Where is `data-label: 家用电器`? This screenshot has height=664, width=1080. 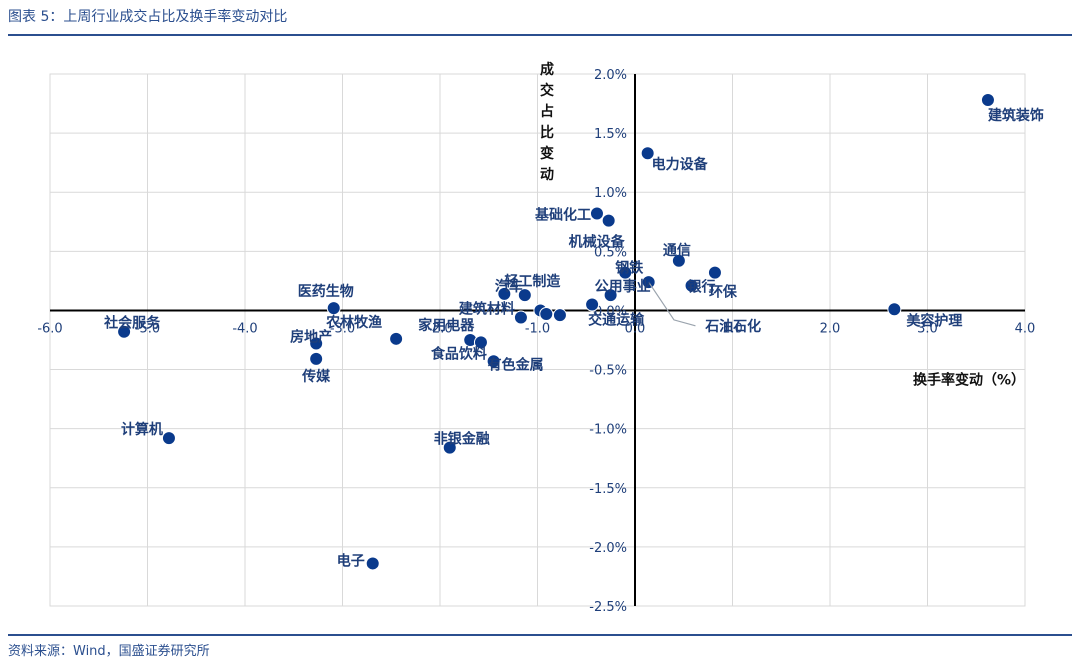
data-label: 家用电器 is located at coordinates (446, 325).